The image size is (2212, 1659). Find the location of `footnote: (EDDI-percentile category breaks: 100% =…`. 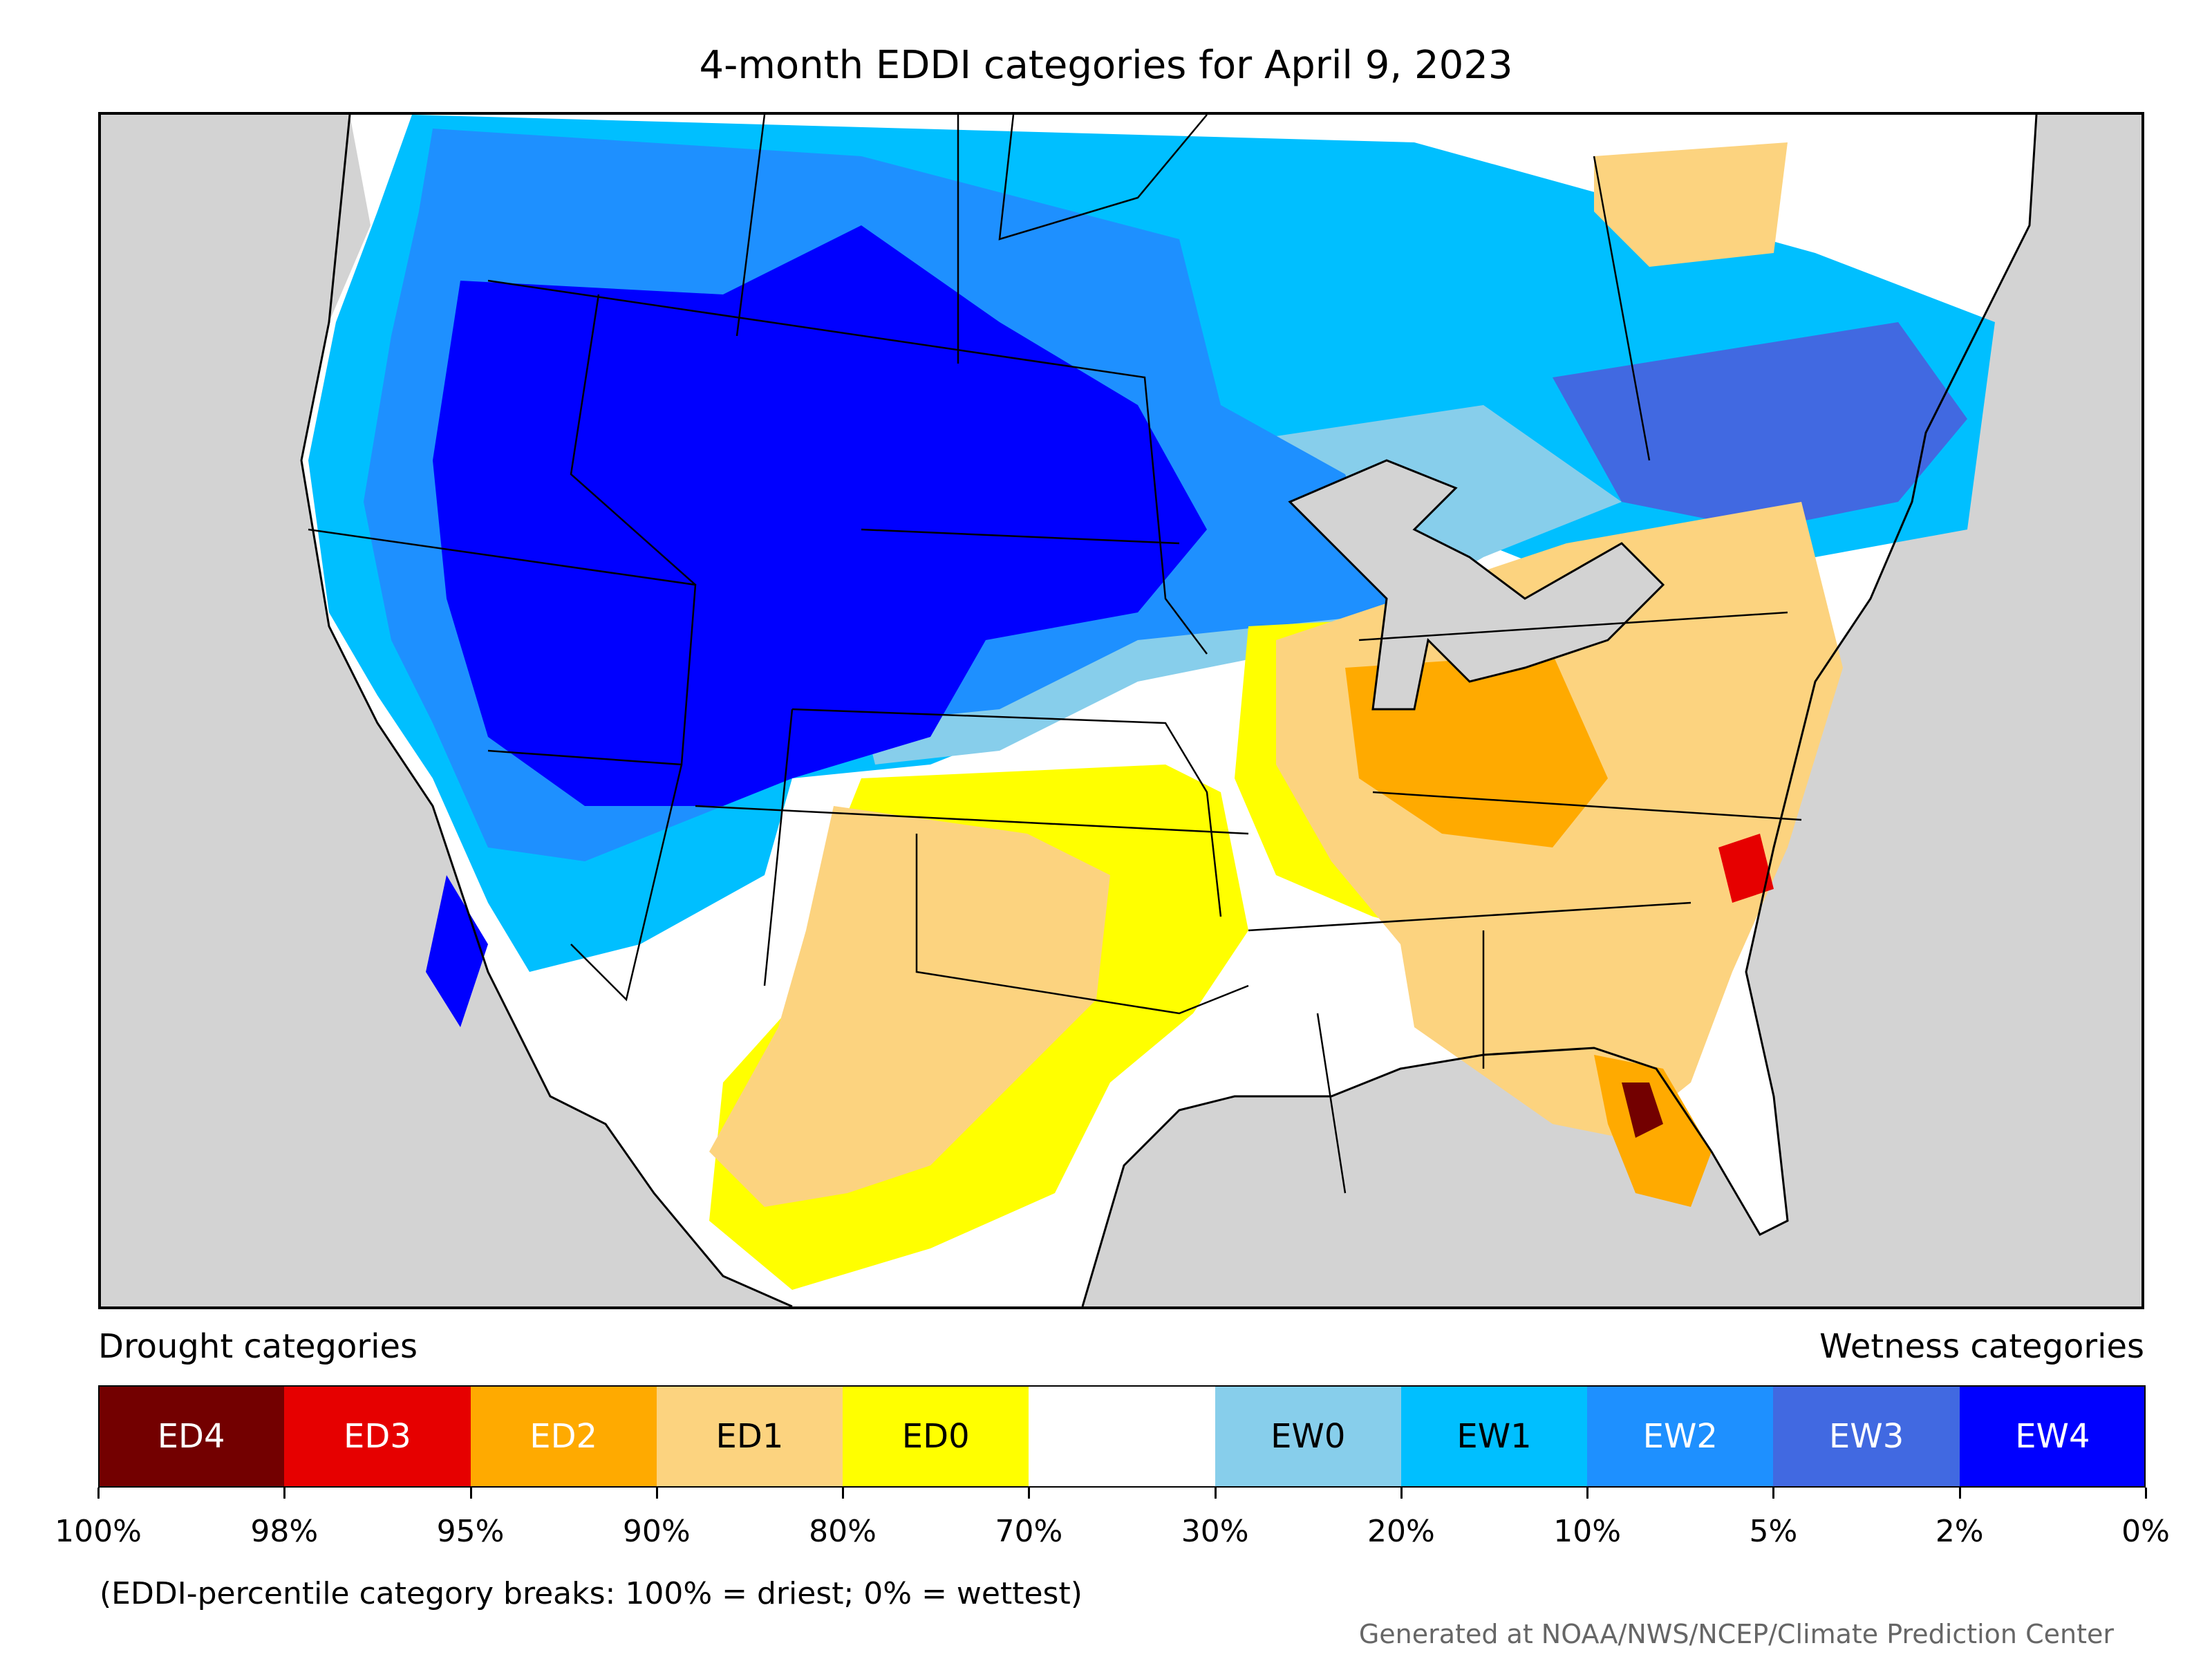

footnote: (EDDI-percentile category breaks: 100% =… is located at coordinates (591, 1593).